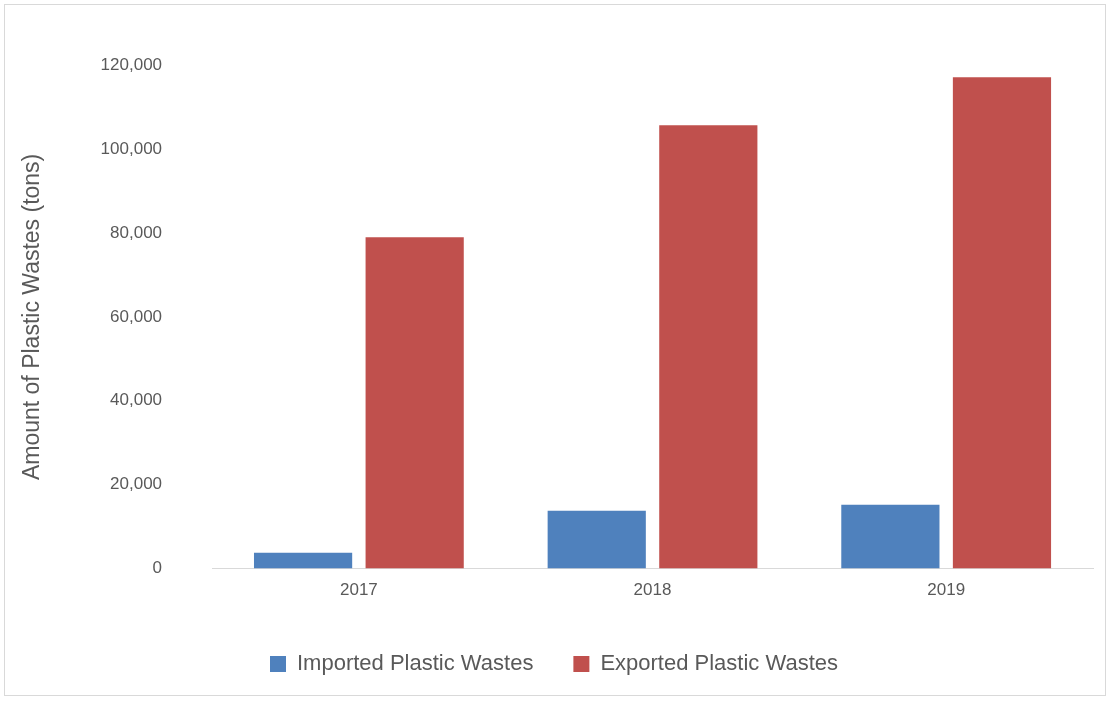  What do you see at coordinates (131, 64) in the screenshot?
I see `y-tick-label: 120,000` at bounding box center [131, 64].